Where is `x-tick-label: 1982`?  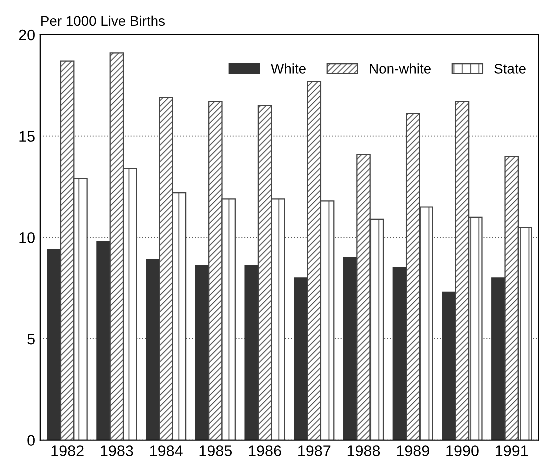 x-tick-label: 1982 is located at coordinates (68, 451).